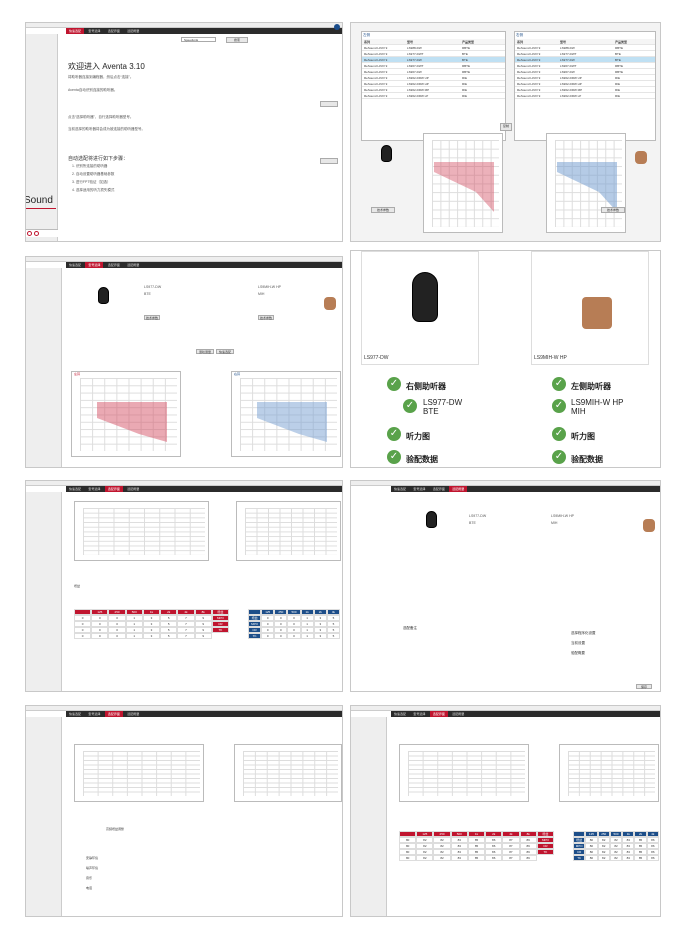  Describe the element at coordinates (237, 40) in the screenshot. I see `search-button: 搜索` at that location.